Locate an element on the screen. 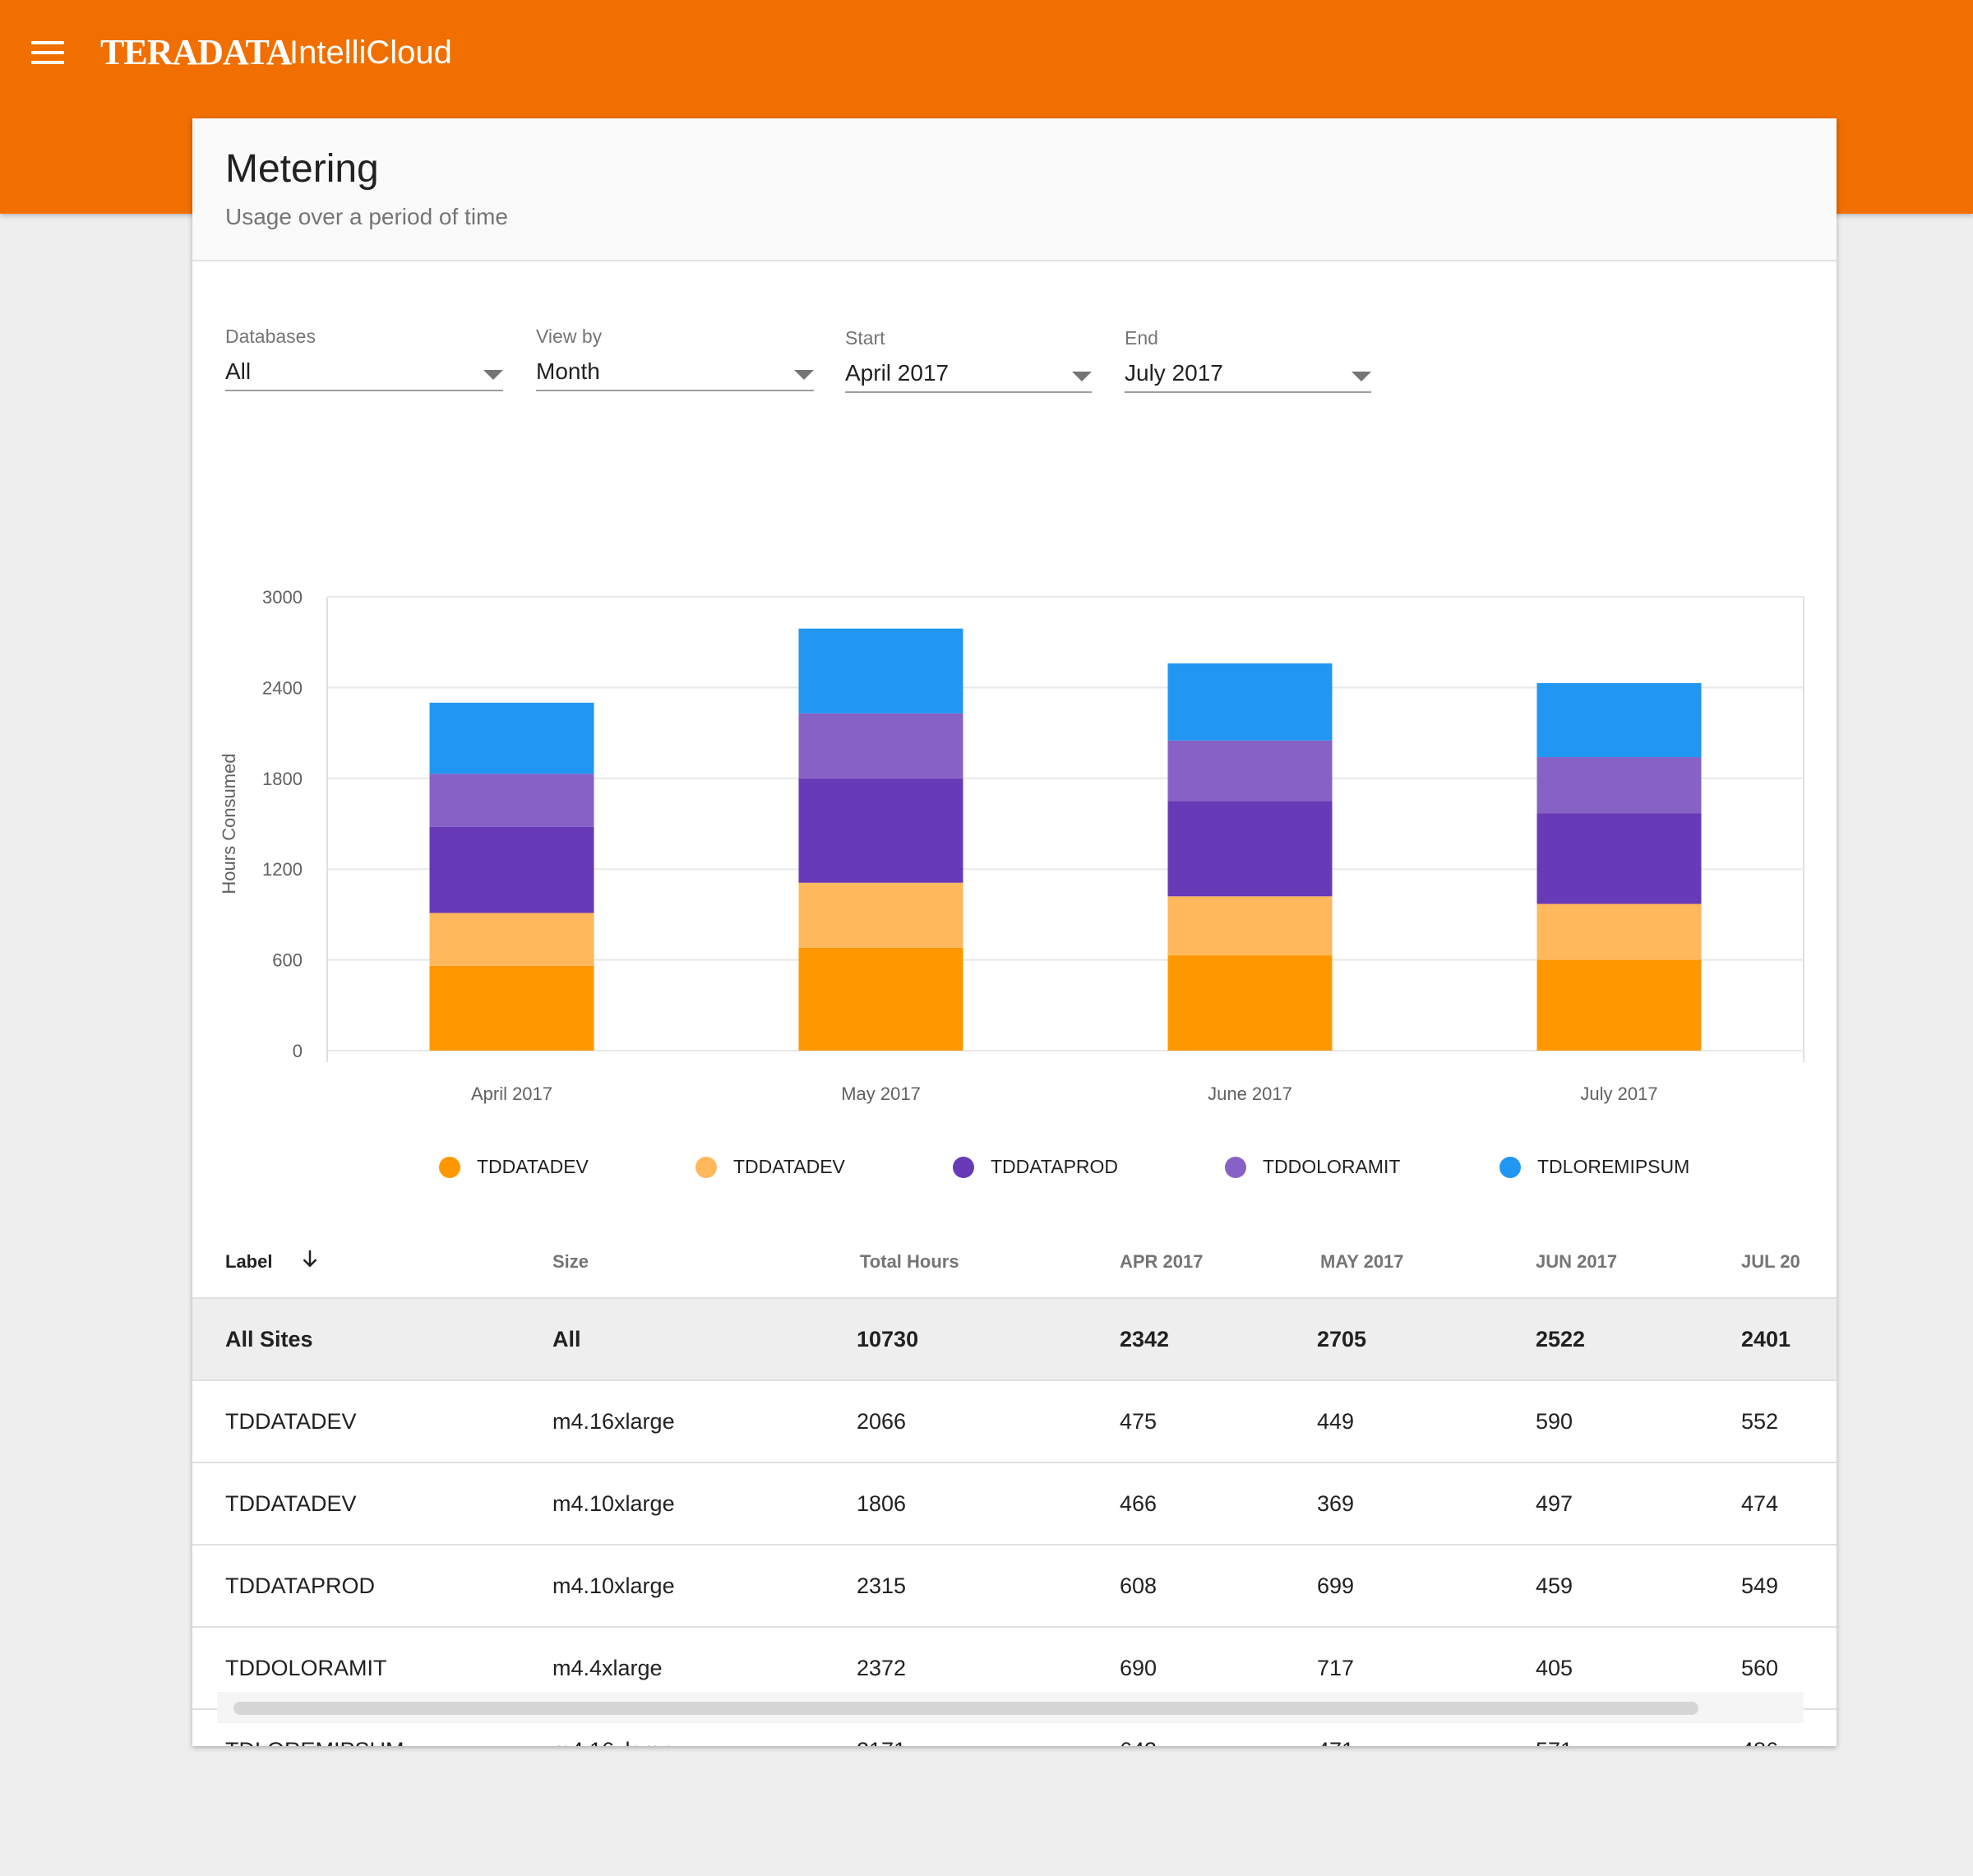 The image size is (1973, 1876). column-header-may-2017: MAY 2017 is located at coordinates (1362, 1262).